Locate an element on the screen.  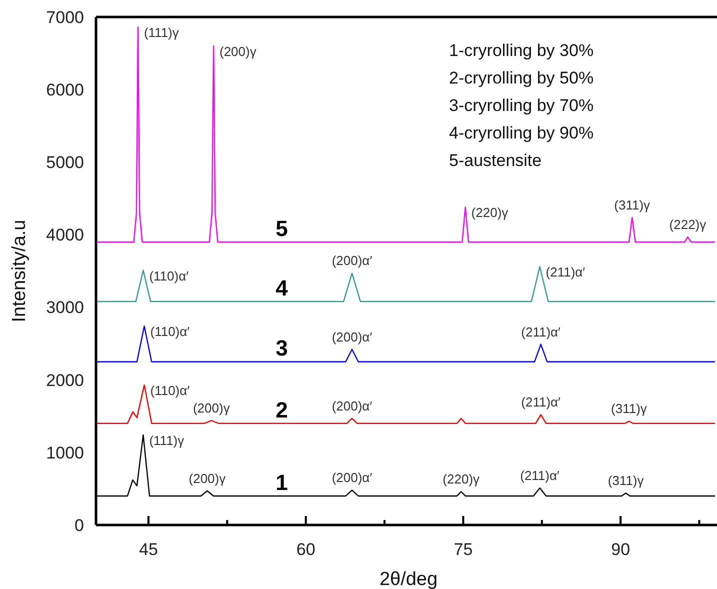
annotation: 1-cryrolling by 30% is located at coordinates (521, 50).